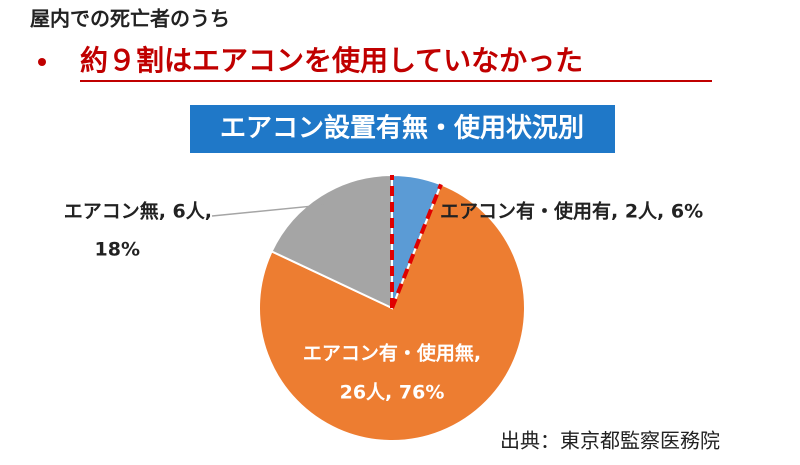 The width and height of the screenshot is (800, 465). What do you see at coordinates (269, 210) in the screenshot?
I see `leader-line` at bounding box center [269, 210].